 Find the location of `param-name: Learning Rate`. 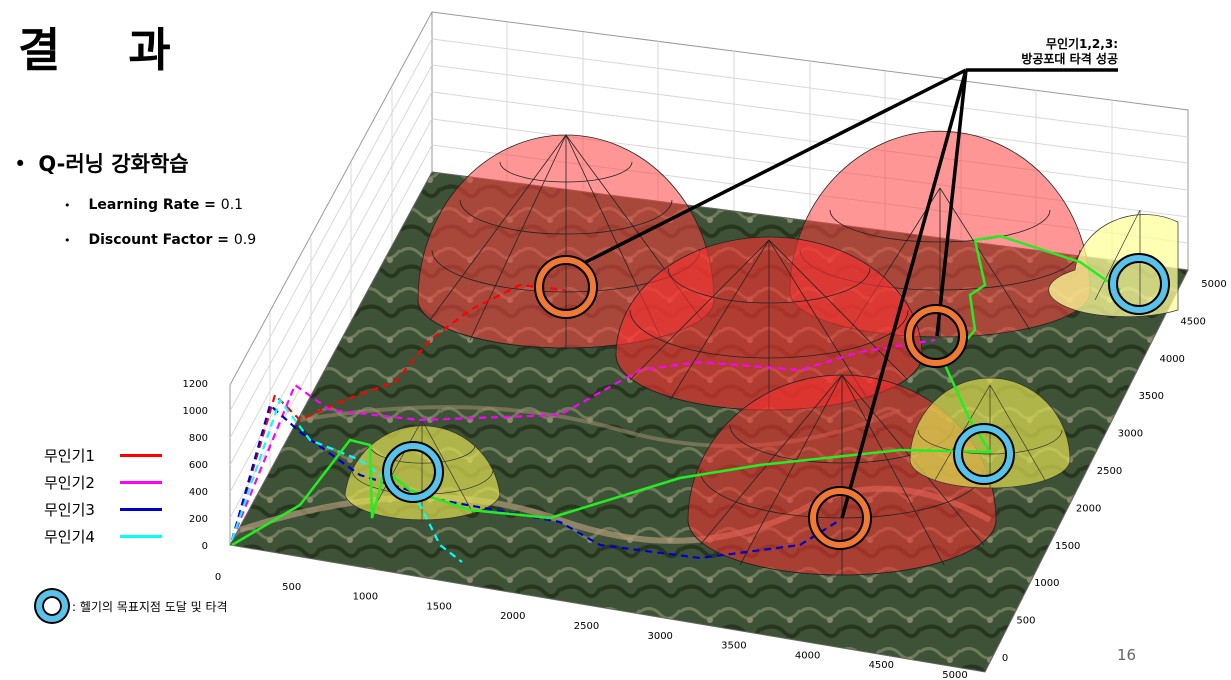

param-name: Learning Rate is located at coordinates (144, 205).